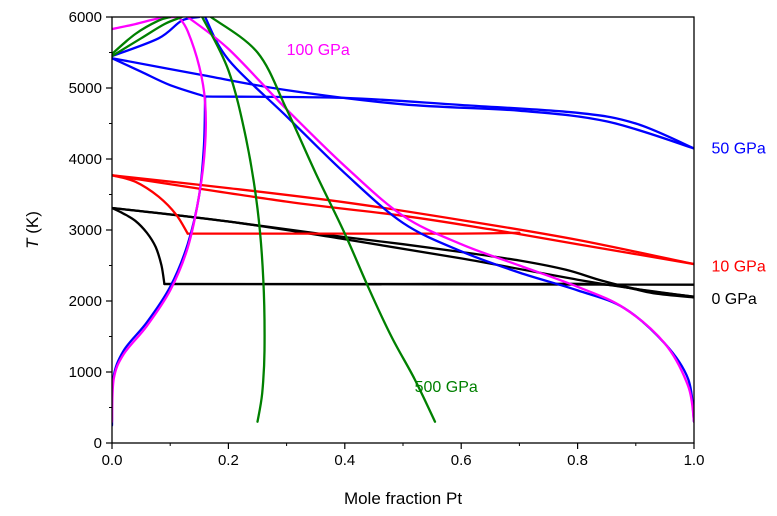 The height and width of the screenshot is (516, 777). Describe the element at coordinates (344, 460) in the screenshot. I see `x-tick-label: 0.4` at that location.